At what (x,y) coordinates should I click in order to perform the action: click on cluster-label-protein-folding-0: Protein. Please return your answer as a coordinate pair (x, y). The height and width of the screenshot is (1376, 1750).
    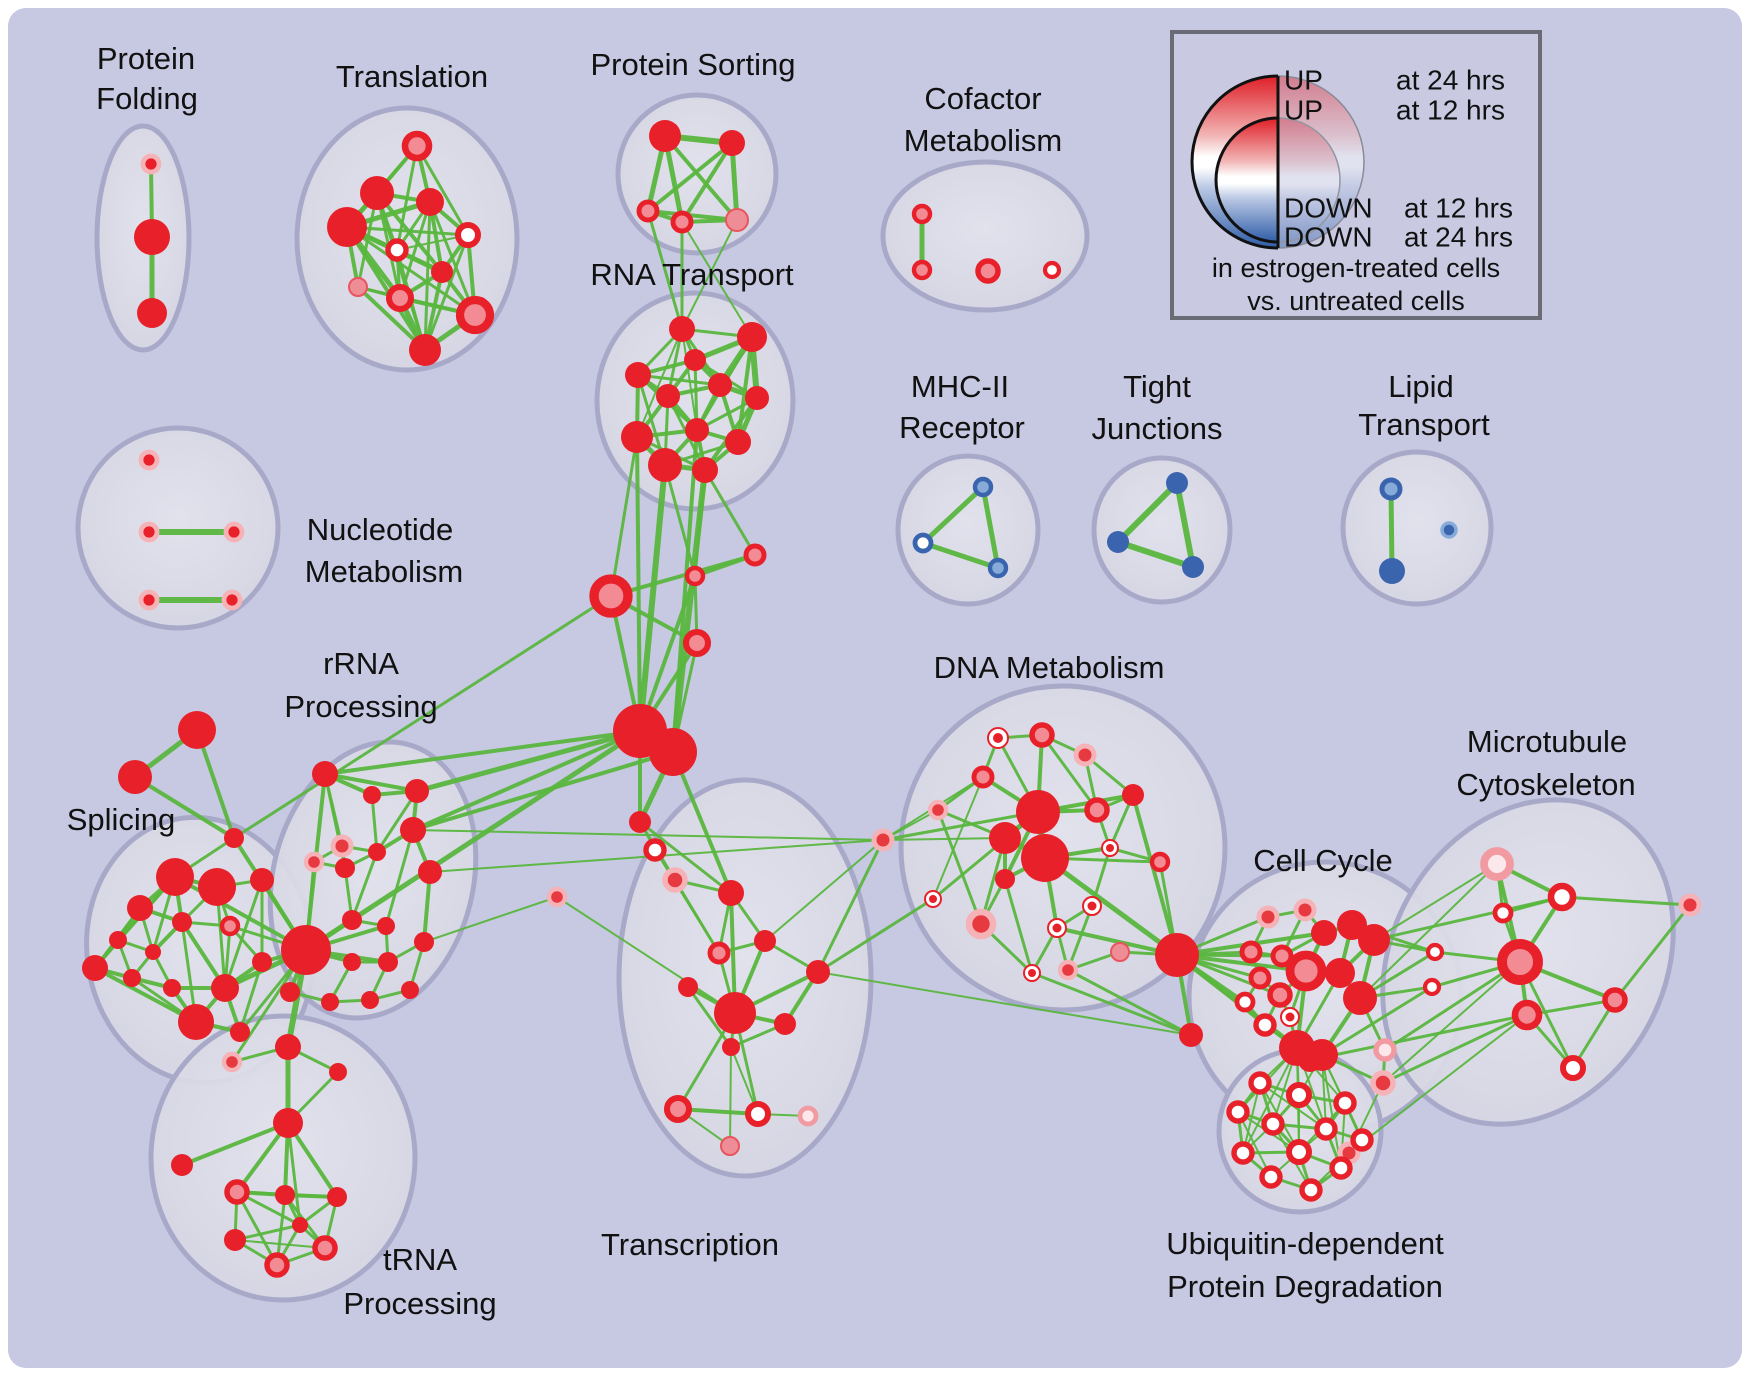
    Looking at the image, I should click on (146, 58).